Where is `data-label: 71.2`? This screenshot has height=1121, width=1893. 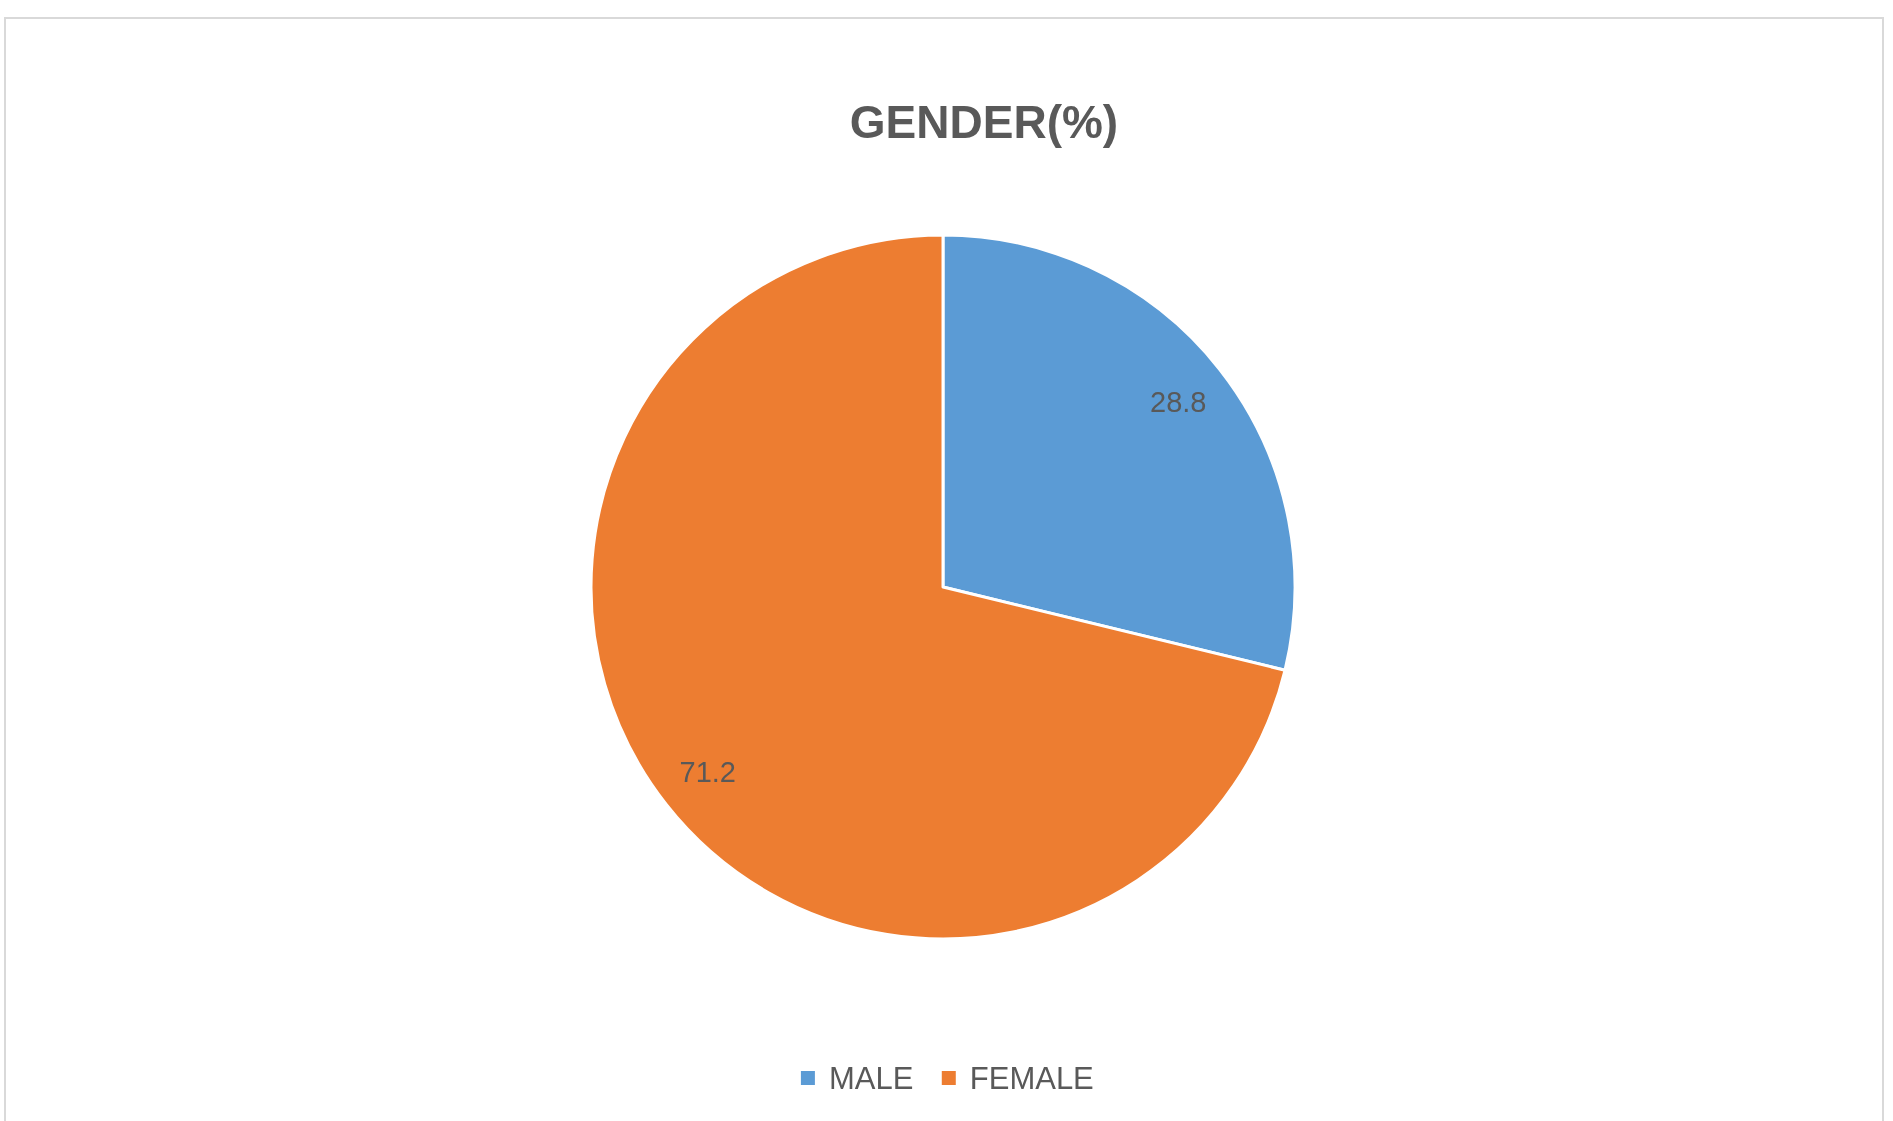 data-label: 71.2 is located at coordinates (707, 771).